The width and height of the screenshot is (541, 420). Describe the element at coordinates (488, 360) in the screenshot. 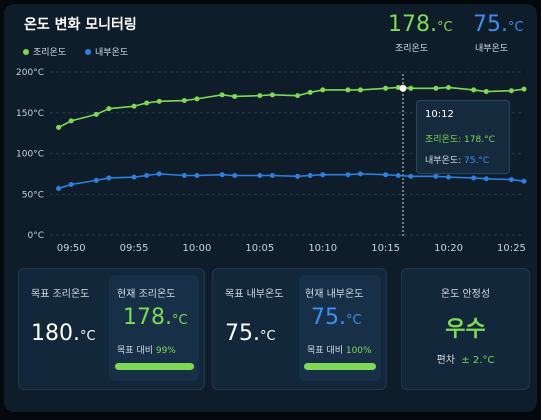

I see `deviation-unit: °C` at that location.